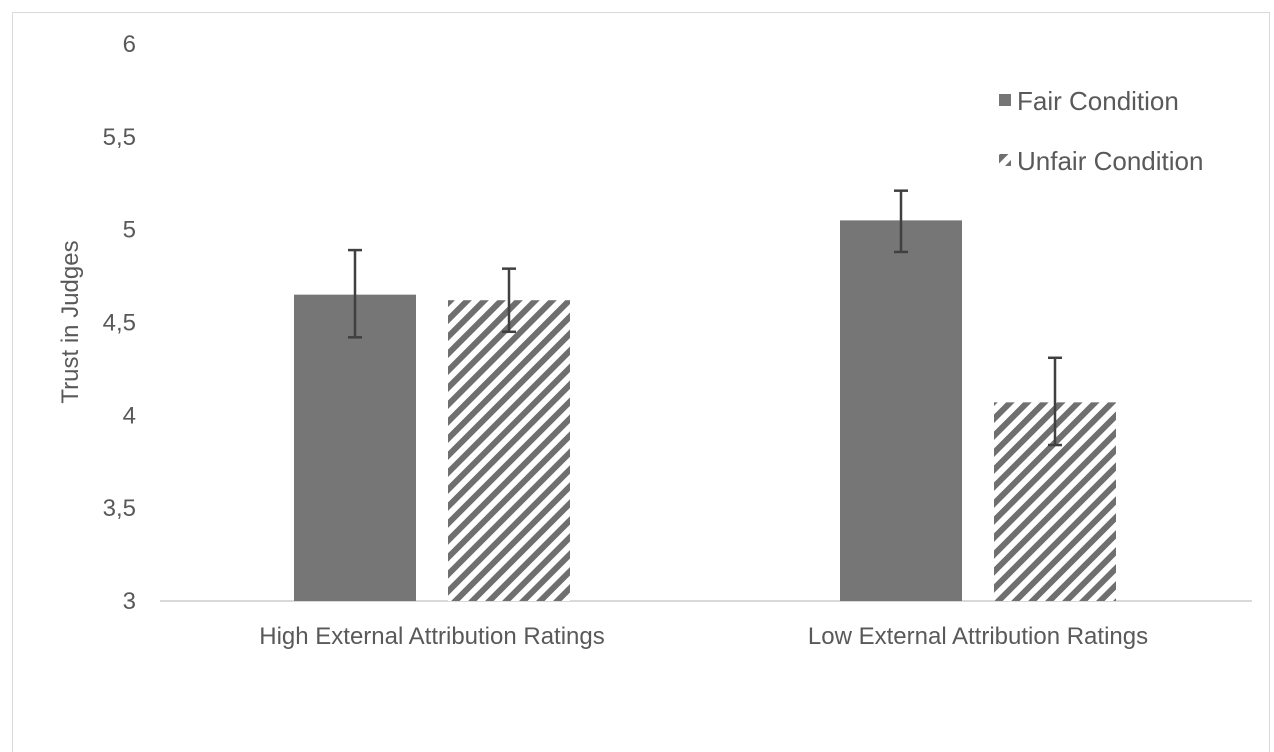 Image resolution: width=1274 pixels, height=752 pixels. What do you see at coordinates (1098, 101) in the screenshot?
I see `legend-label-fair: Fair Condition` at bounding box center [1098, 101].